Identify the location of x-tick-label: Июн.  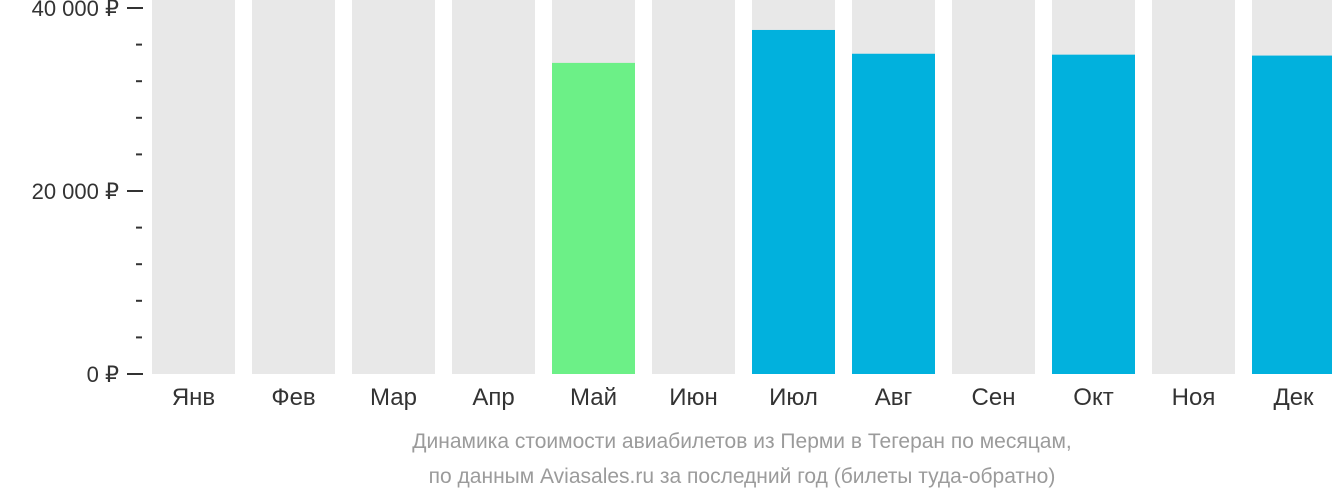
(693, 397).